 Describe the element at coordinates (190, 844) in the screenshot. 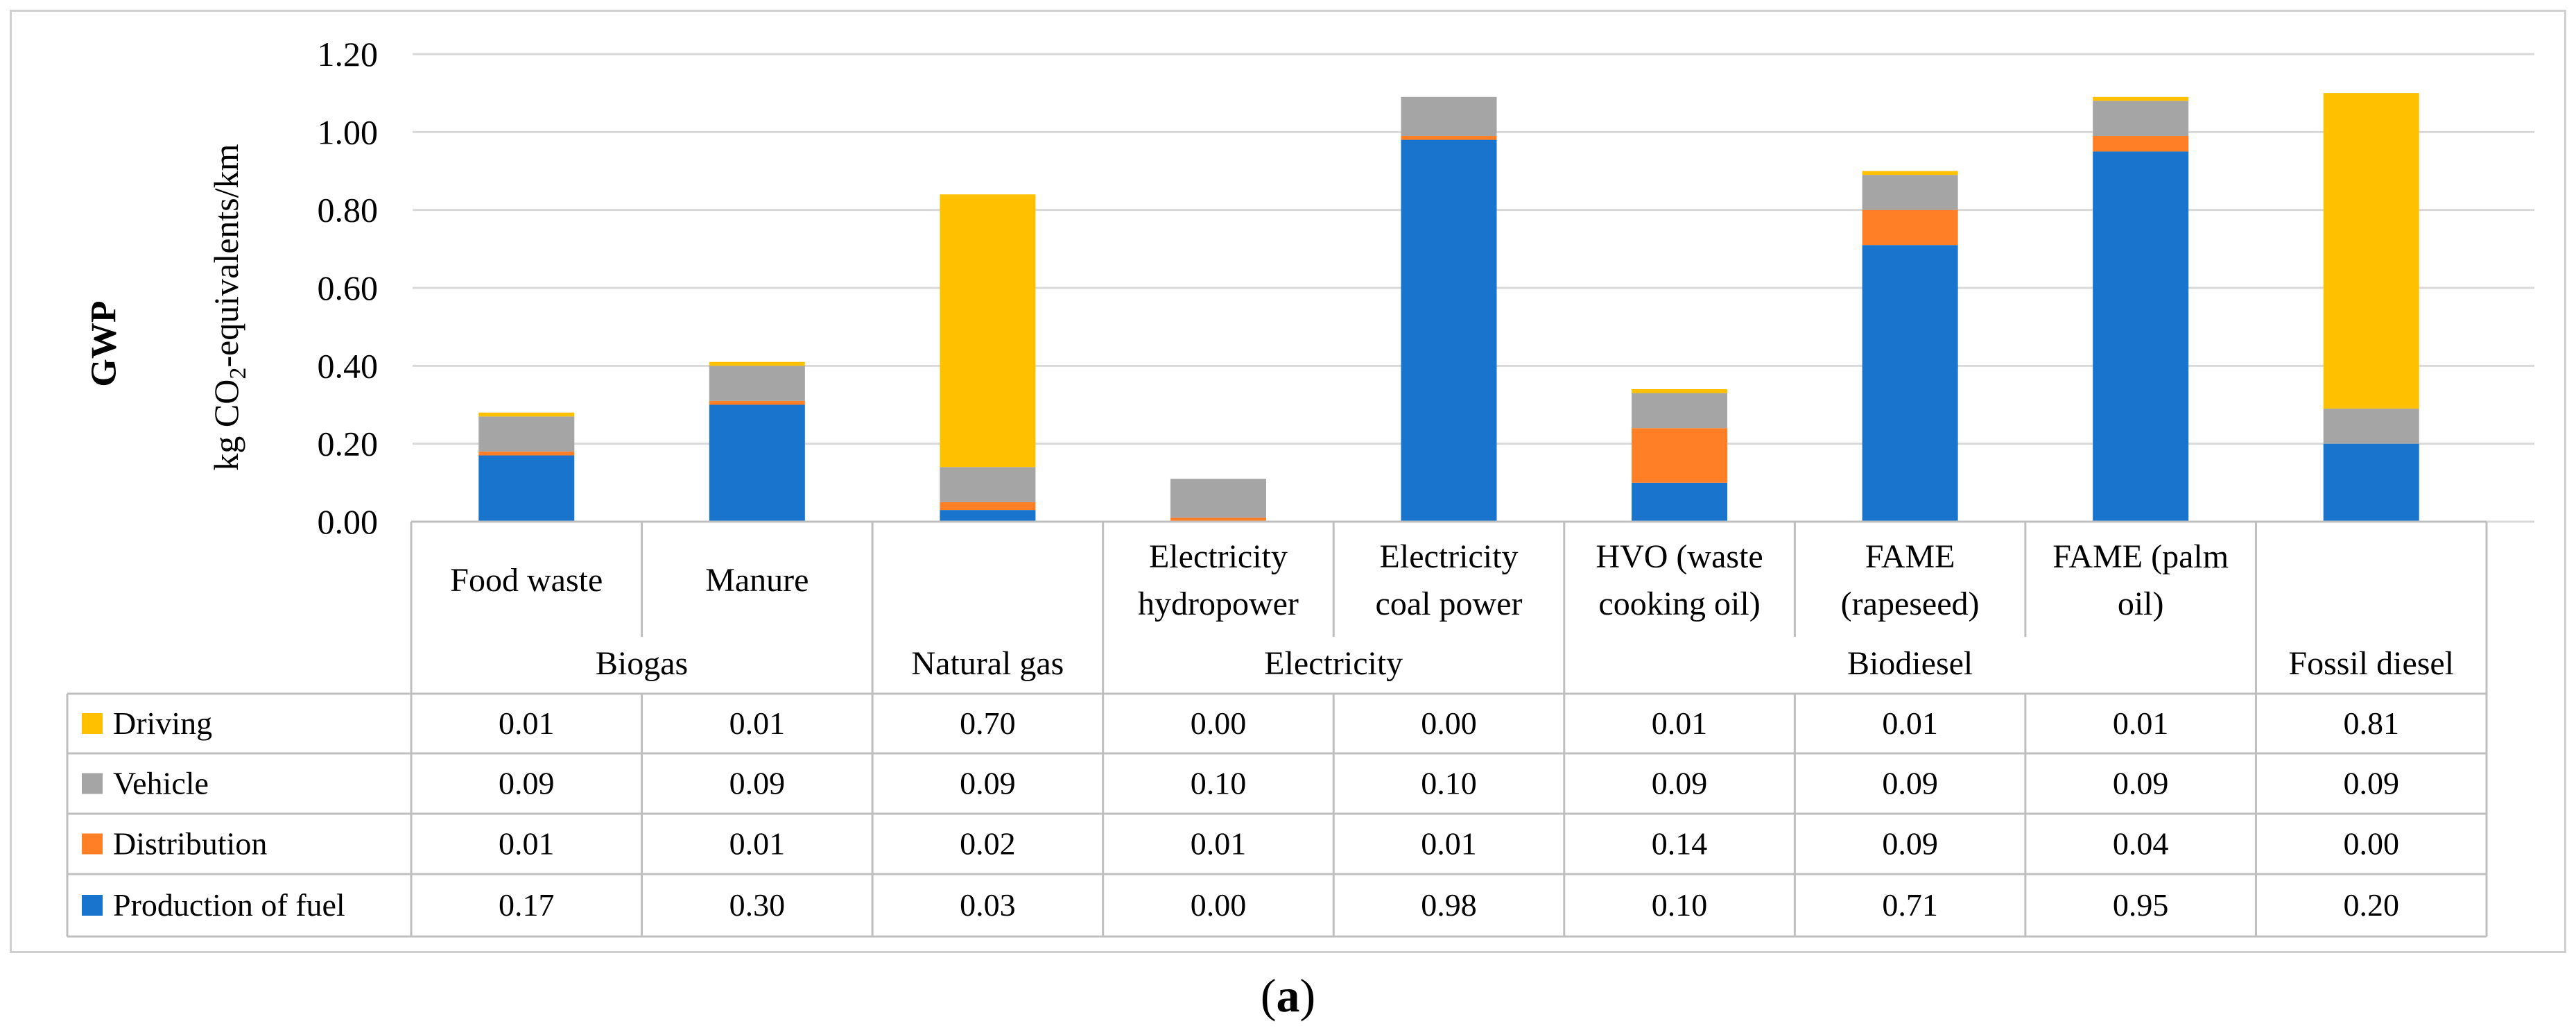

I see `row-label: Distribution` at that location.